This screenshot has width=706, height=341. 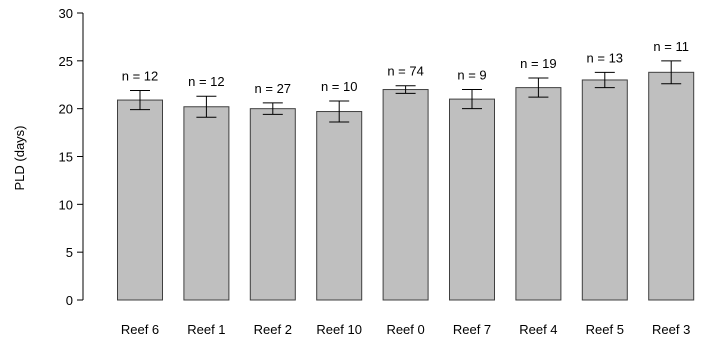 I want to click on y-tick-label: 25, so click(x=66, y=61).